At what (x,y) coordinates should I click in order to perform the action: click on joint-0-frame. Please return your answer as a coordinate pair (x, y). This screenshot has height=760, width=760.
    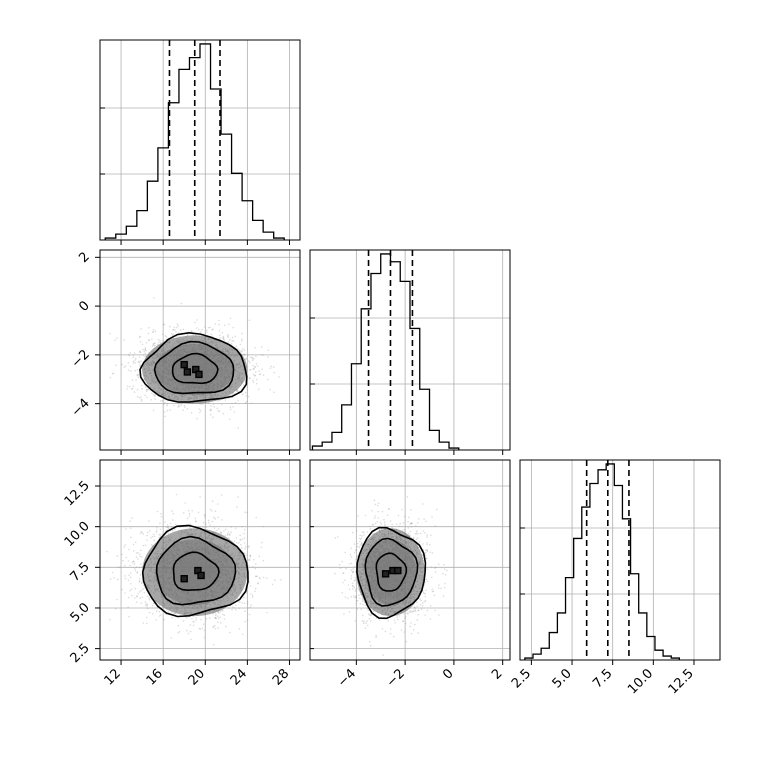
    Looking at the image, I should click on (200, 350).